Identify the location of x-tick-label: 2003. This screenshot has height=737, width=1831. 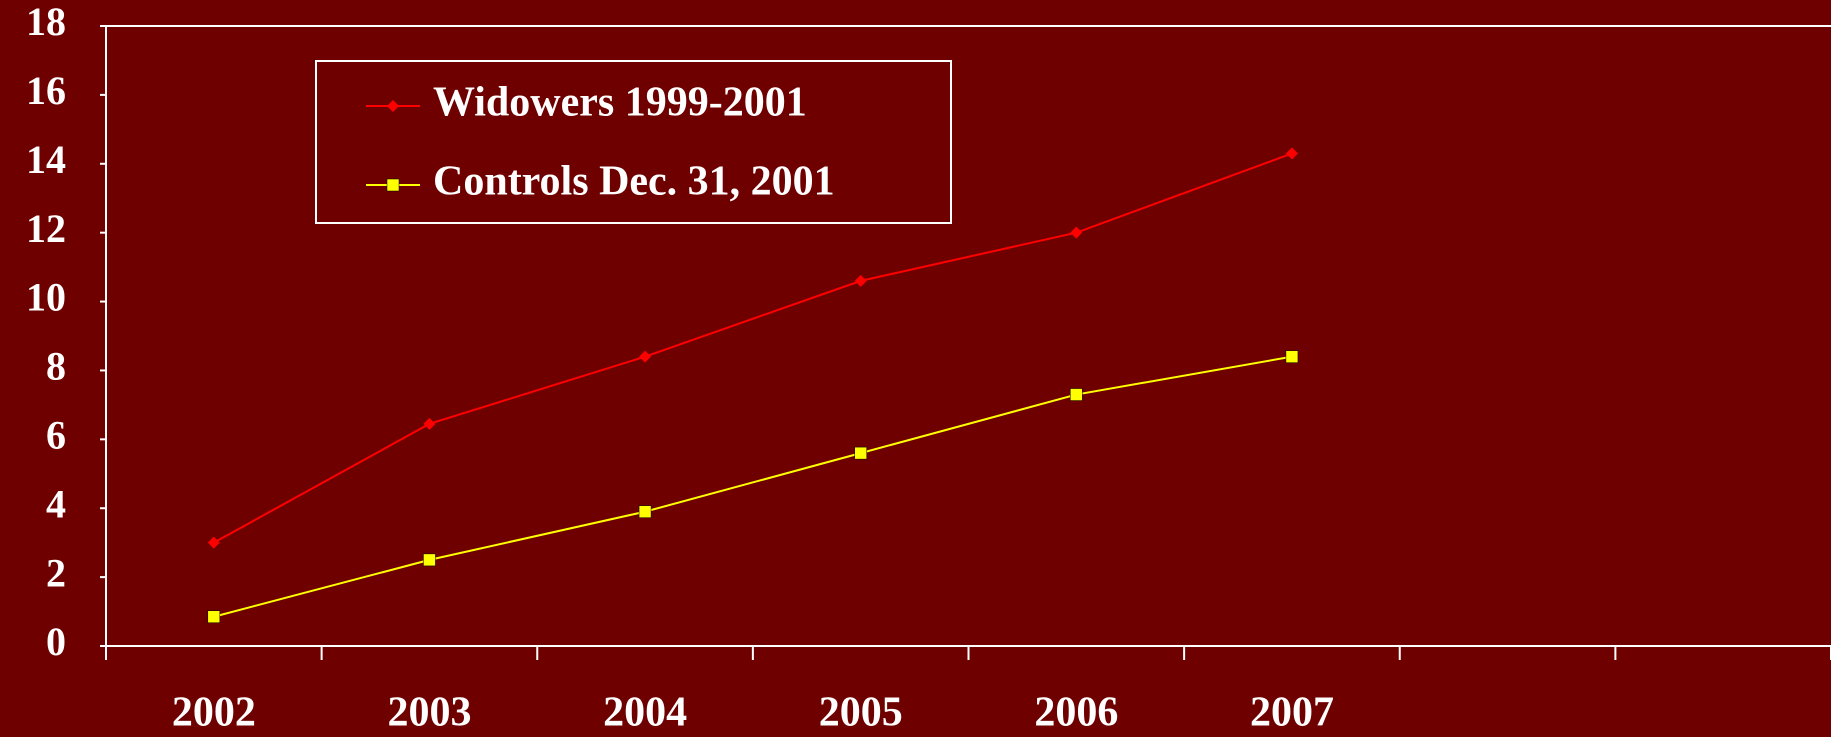
(429, 713).